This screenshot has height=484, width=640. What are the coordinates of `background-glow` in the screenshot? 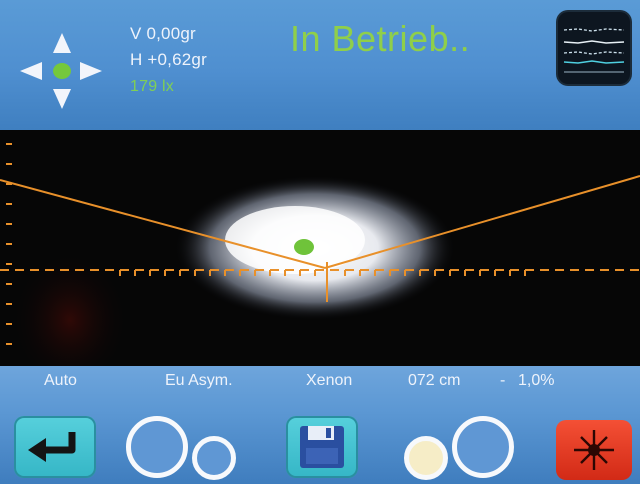 It's located at (70, 308).